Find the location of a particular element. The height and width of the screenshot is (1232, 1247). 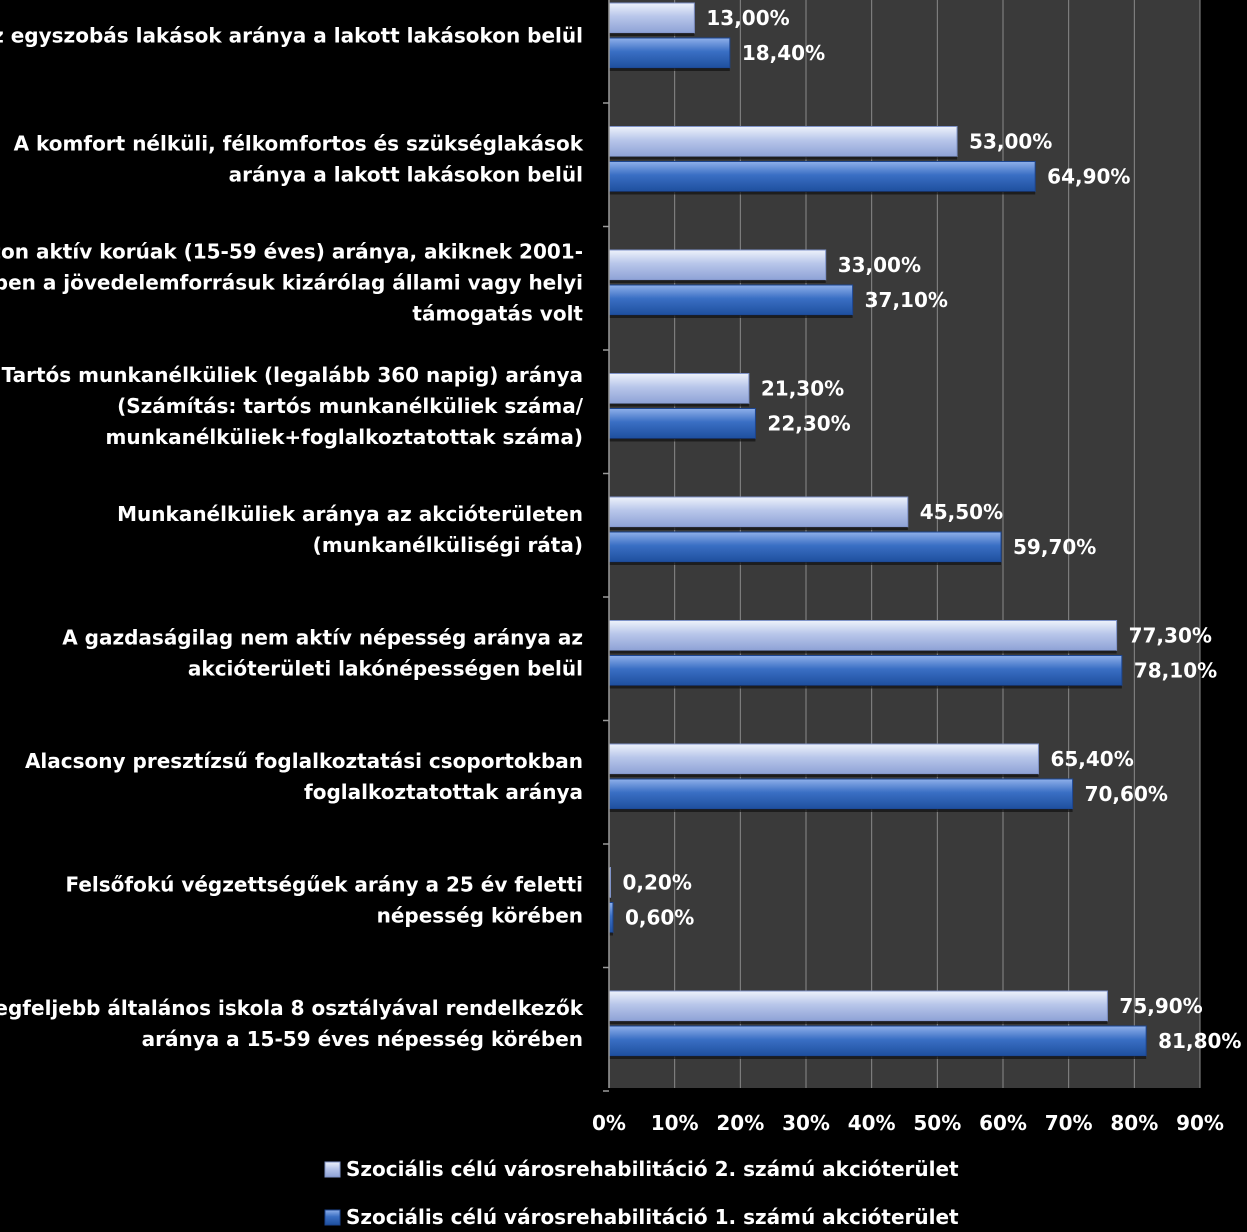

data-label: 78,10% is located at coordinates (1175, 671).